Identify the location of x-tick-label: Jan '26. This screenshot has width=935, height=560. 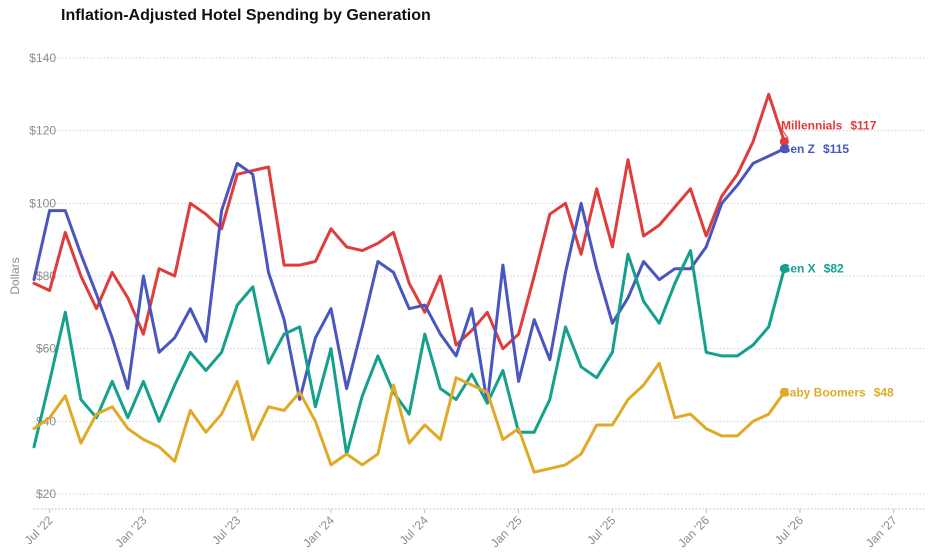
(693, 531).